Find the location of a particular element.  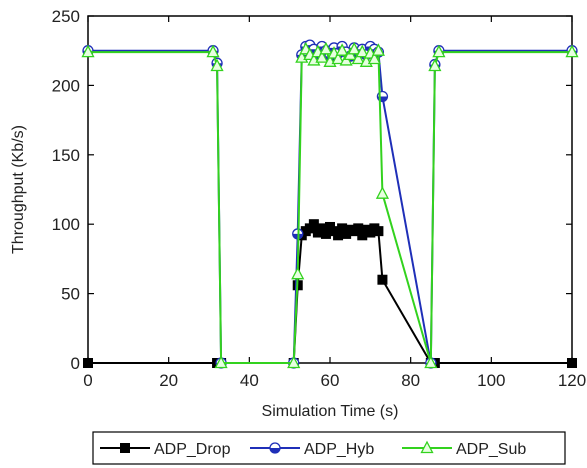

legend-label: ADP_Sub is located at coordinates (491, 449).